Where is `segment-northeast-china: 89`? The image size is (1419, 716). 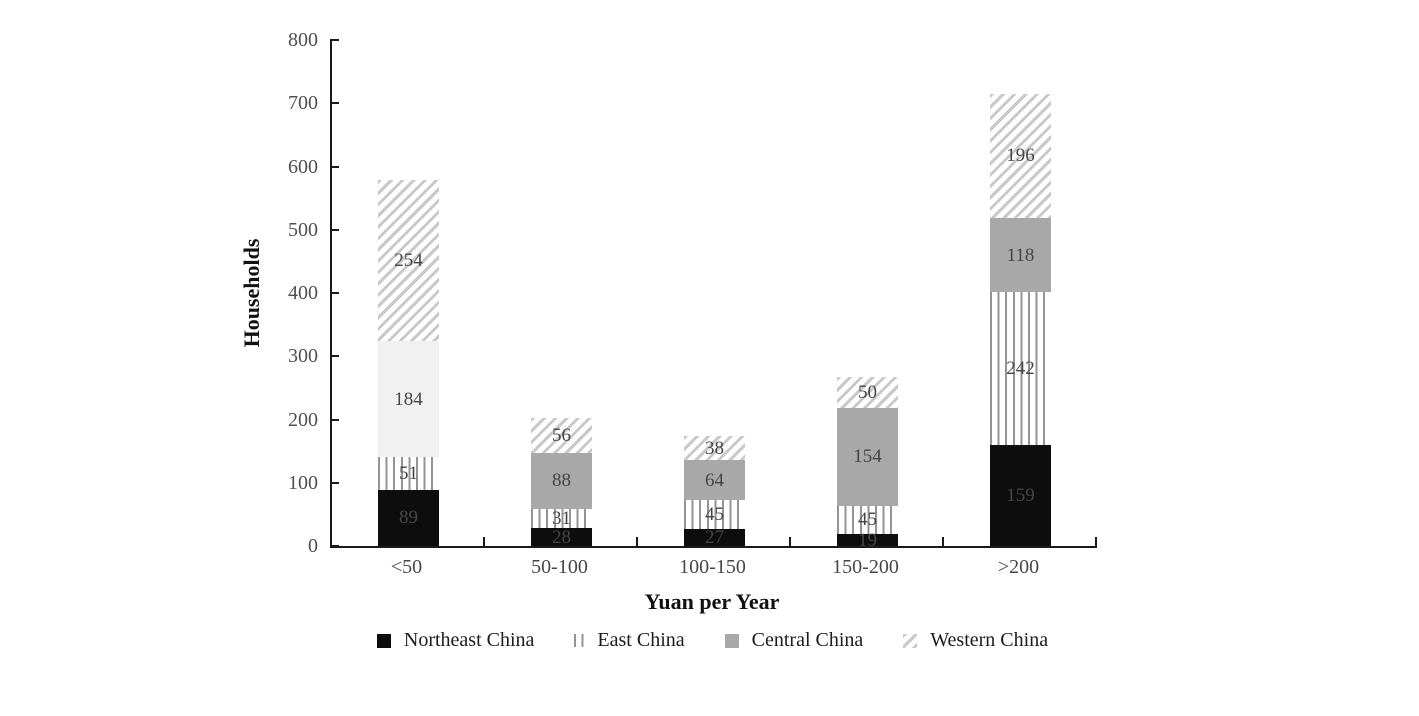 segment-northeast-china: 89 is located at coordinates (408, 517).